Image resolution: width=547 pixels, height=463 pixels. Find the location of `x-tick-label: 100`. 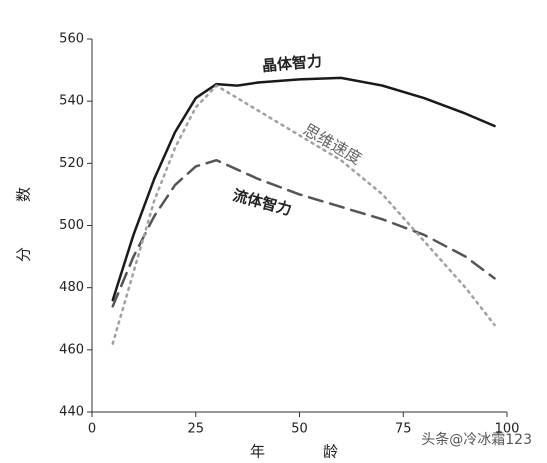

x-tick-label: 100 is located at coordinates (507, 429).